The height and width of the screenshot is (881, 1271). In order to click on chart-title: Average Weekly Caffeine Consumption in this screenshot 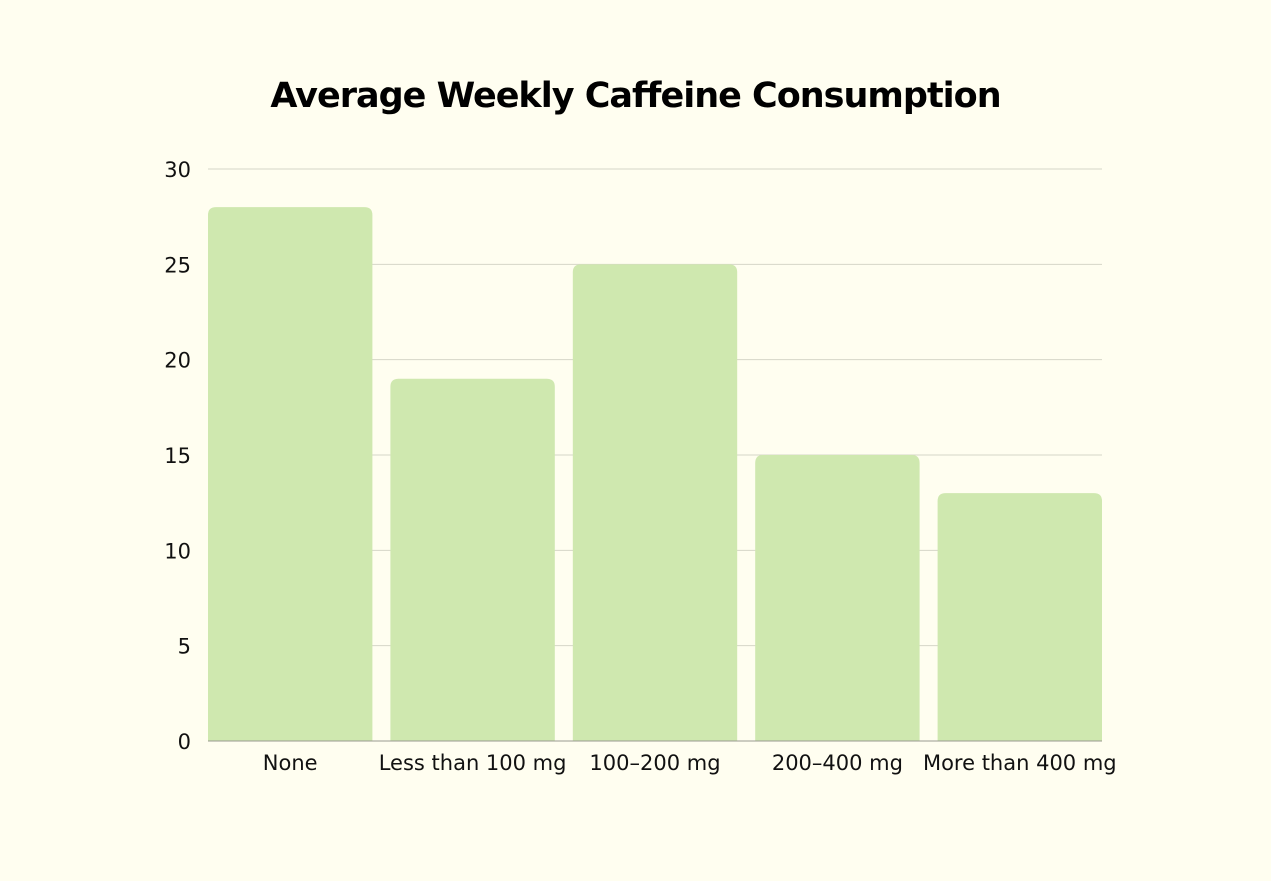, I will do `click(635, 96)`.